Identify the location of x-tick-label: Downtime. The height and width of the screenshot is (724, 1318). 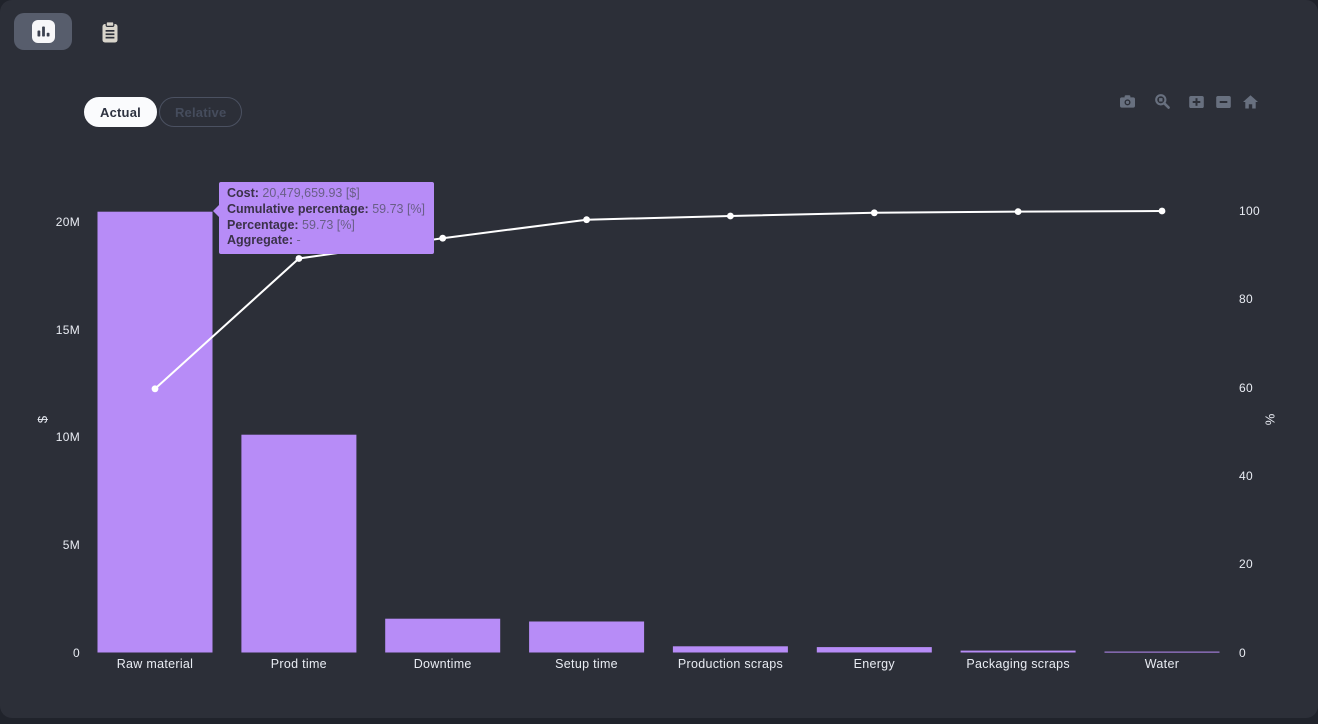
(442, 664).